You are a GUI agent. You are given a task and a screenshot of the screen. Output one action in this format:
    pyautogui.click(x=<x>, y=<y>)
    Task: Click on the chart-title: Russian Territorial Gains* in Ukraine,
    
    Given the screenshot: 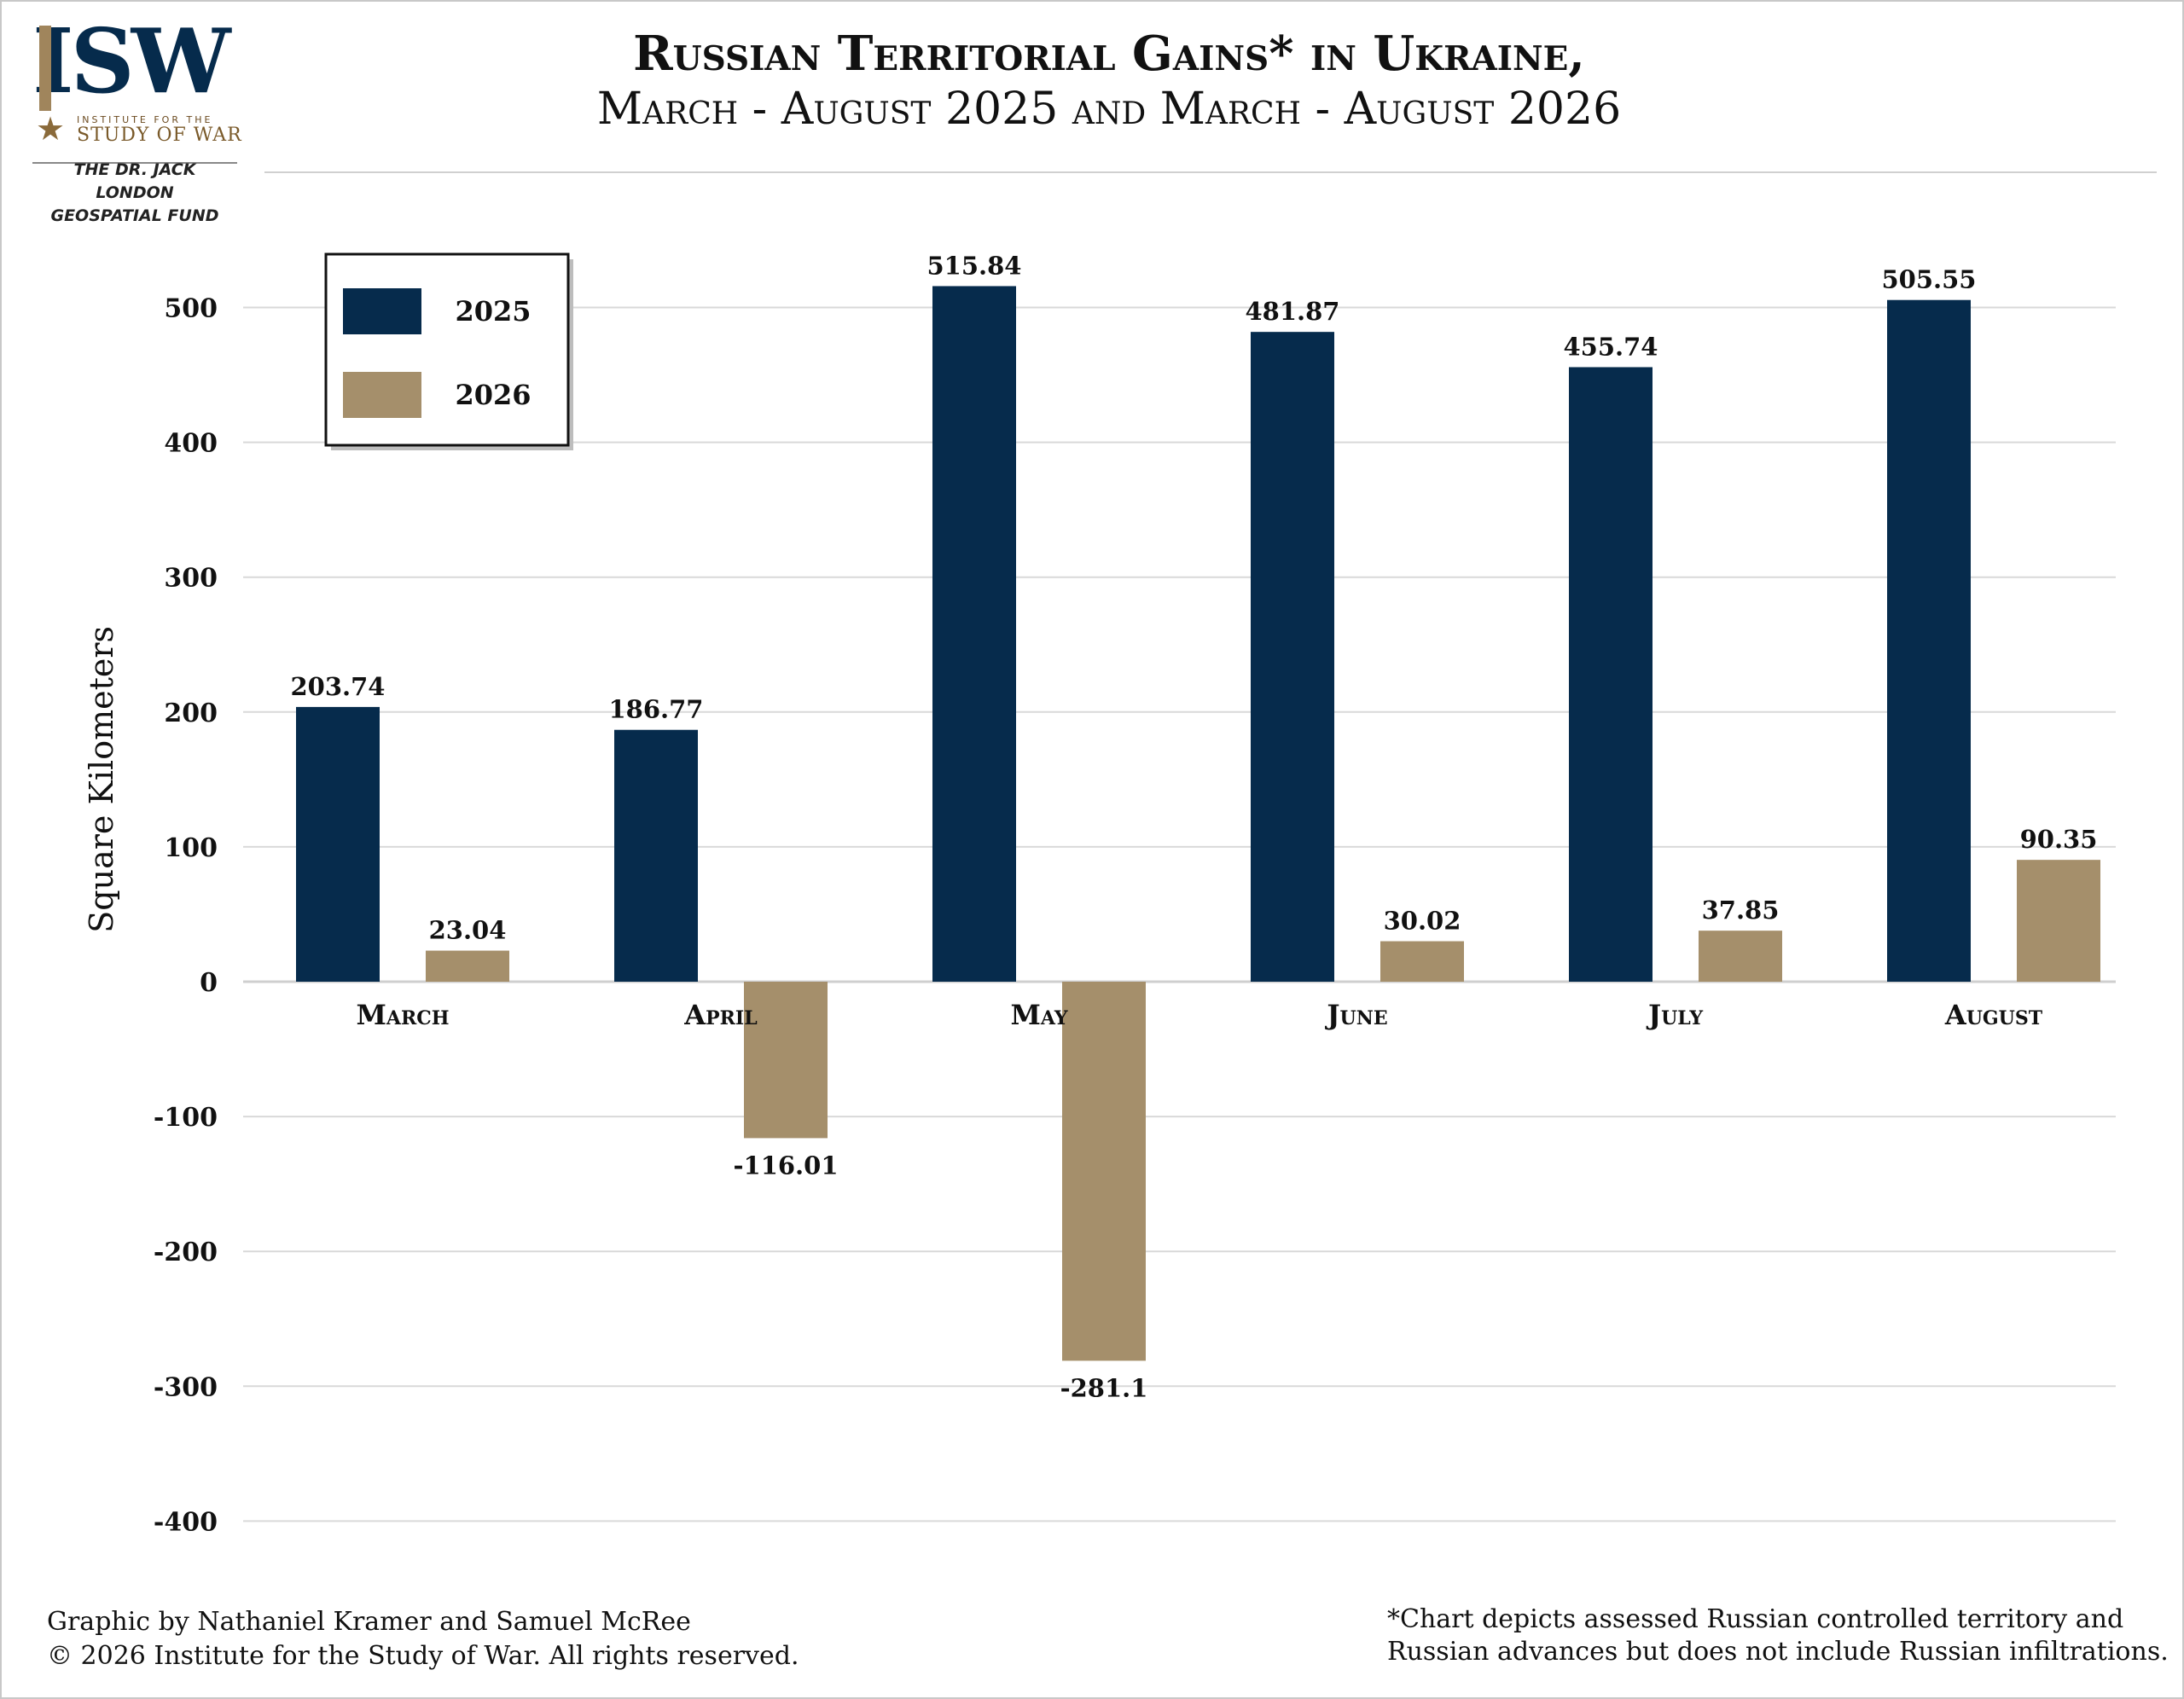 What is the action you would take?
    pyautogui.click(x=1109, y=54)
    